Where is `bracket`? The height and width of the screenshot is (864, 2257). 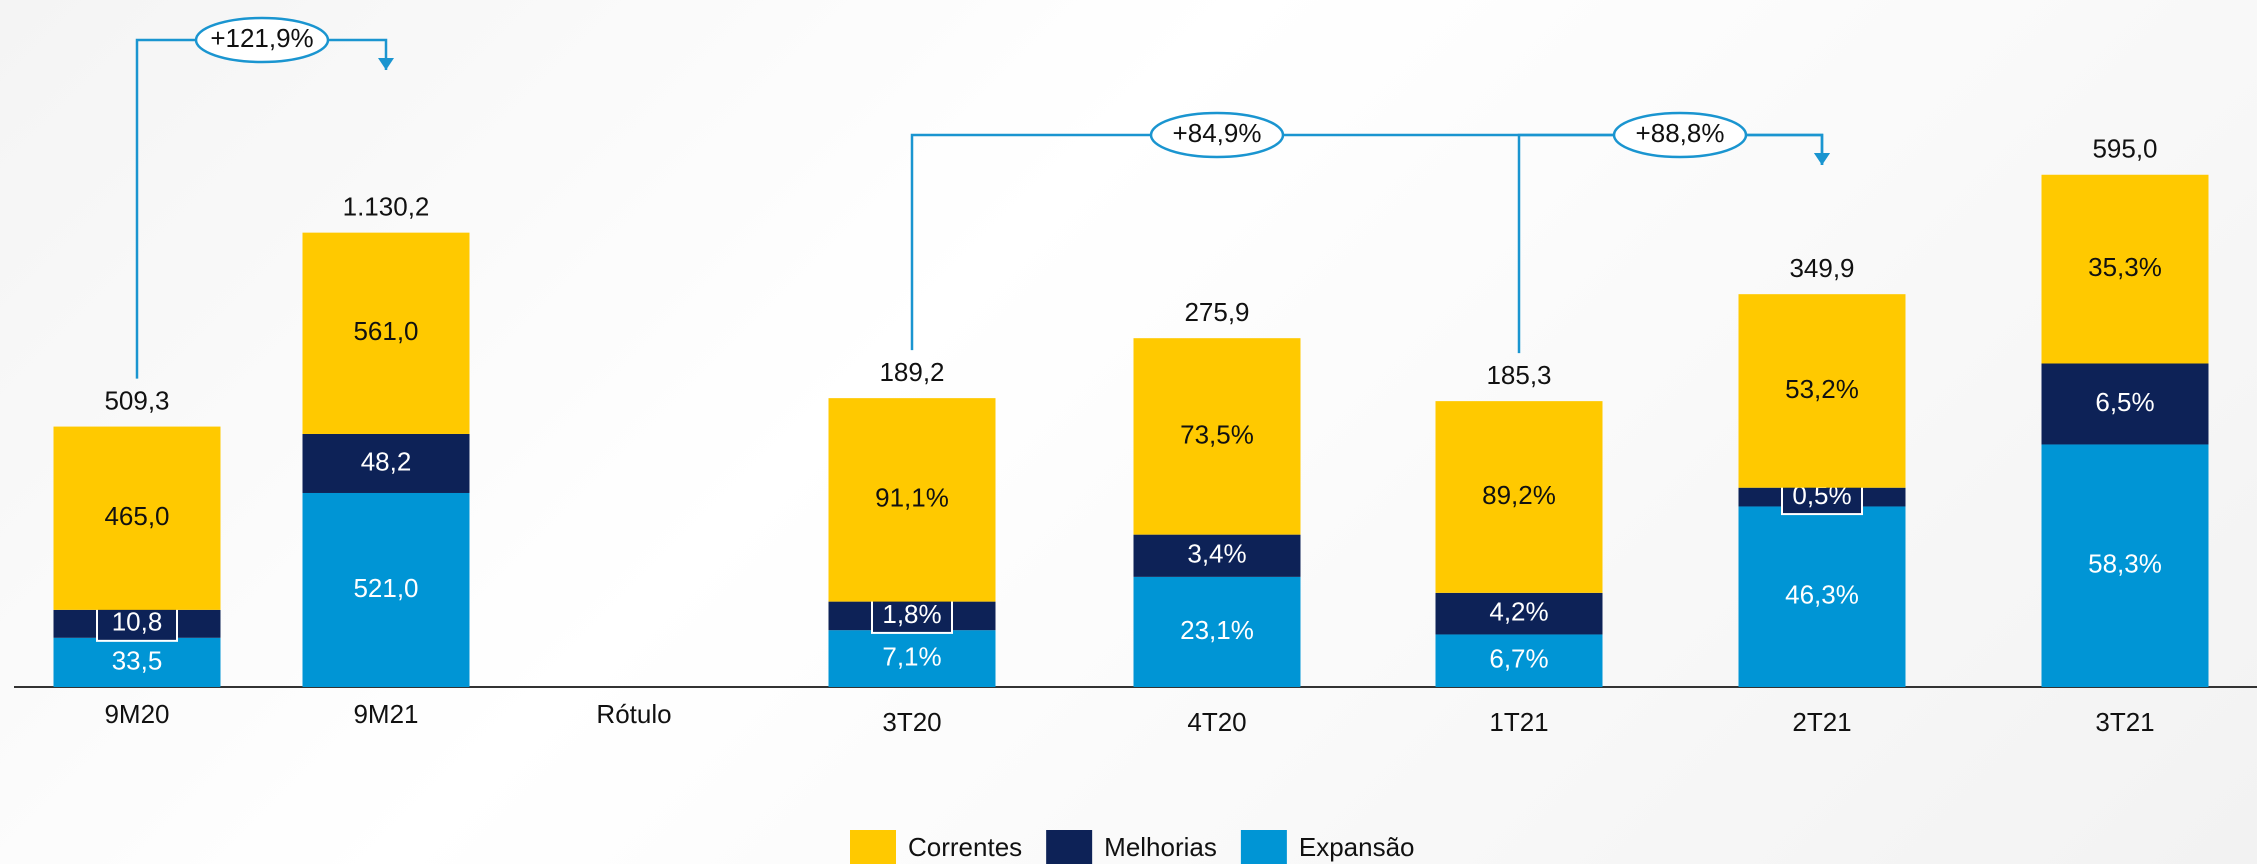 bracket is located at coordinates (1367, 242).